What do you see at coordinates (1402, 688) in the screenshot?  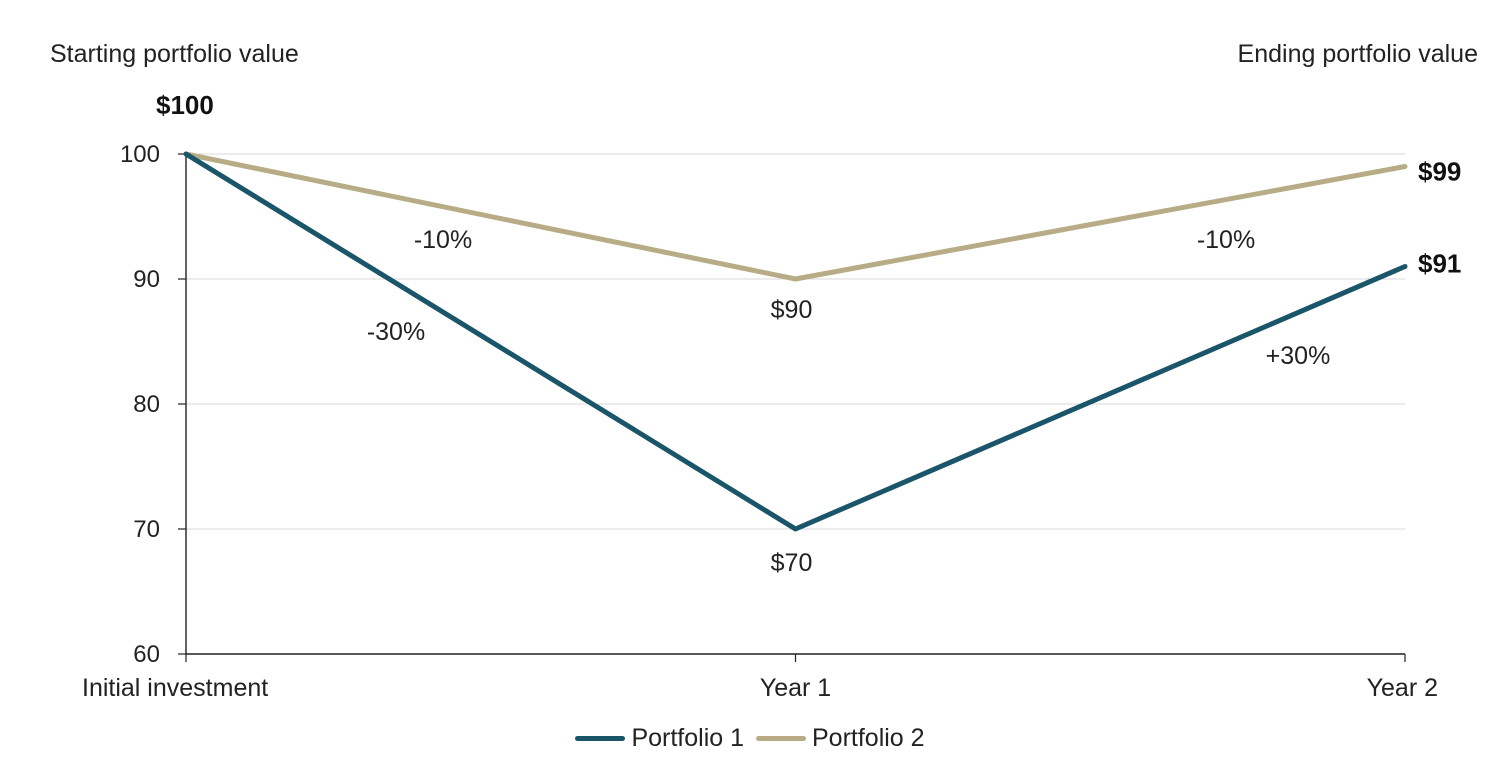 I see `x-tick-label-2: Year 2` at bounding box center [1402, 688].